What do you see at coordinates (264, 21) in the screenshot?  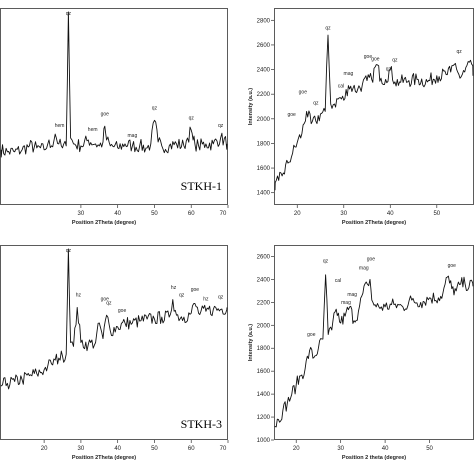 I see `y-tick-label: 2800` at bounding box center [264, 21].